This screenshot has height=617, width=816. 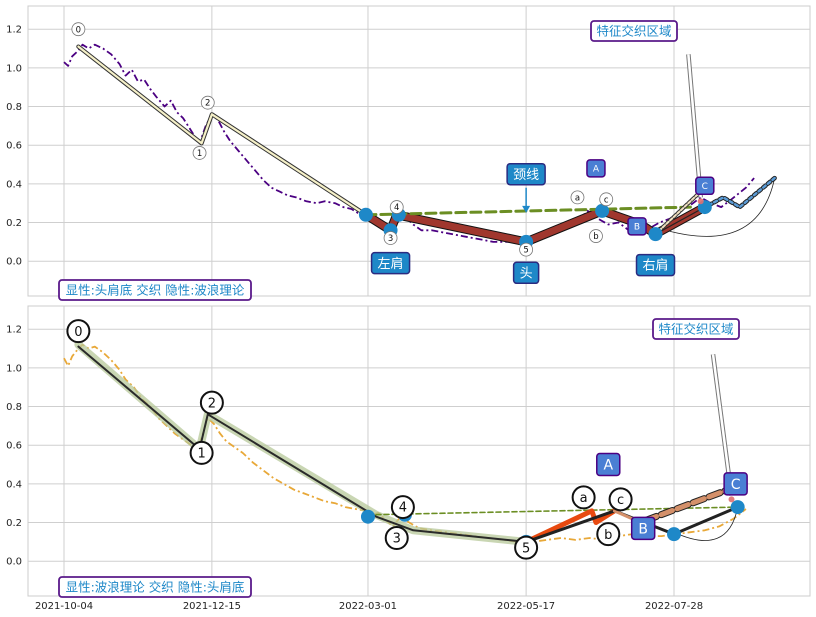 I want to click on y-tick-label: 1.2, so click(x=14, y=330).